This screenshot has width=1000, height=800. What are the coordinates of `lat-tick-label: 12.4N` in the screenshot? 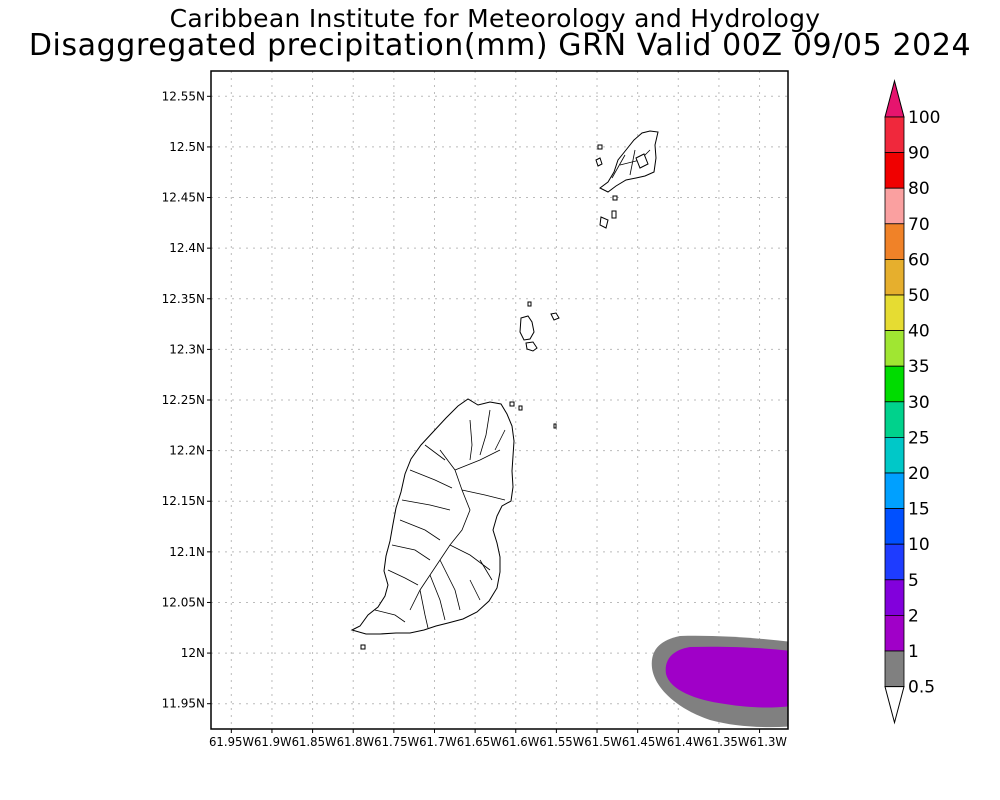 It's located at (187, 248).